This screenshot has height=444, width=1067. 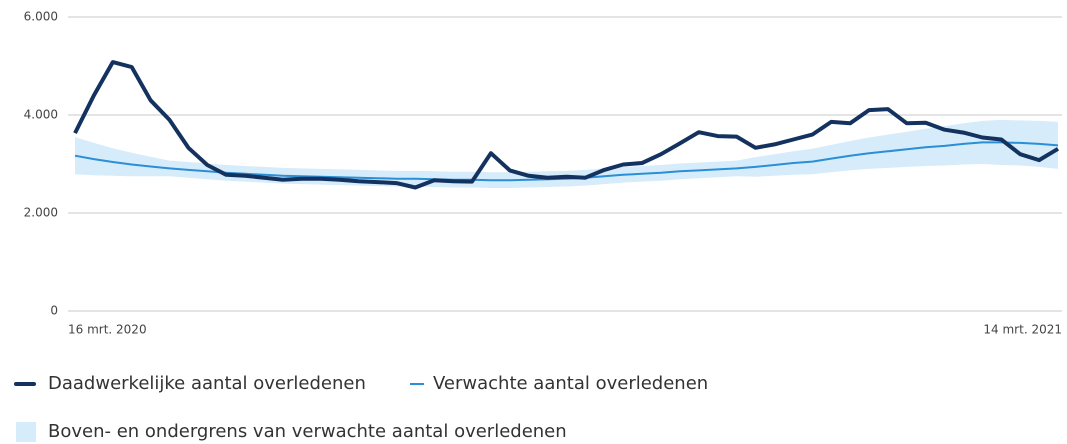 I want to click on legend-swatch, so click(x=26, y=432).